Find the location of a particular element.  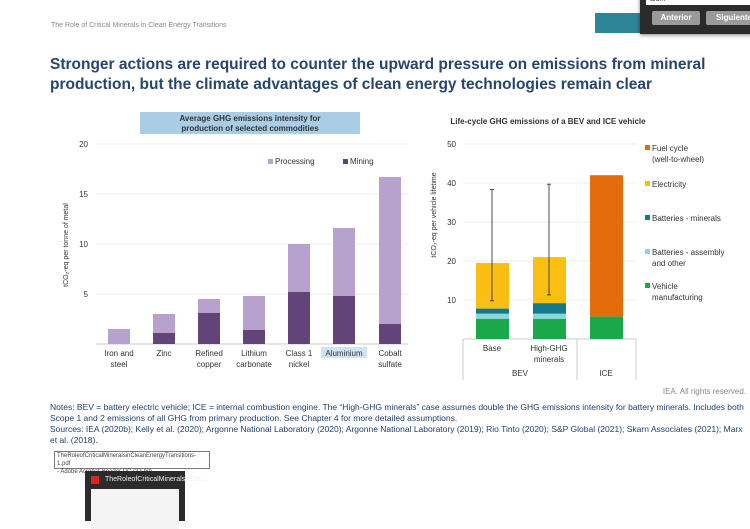

y-tick-label: 30 is located at coordinates (451, 222).